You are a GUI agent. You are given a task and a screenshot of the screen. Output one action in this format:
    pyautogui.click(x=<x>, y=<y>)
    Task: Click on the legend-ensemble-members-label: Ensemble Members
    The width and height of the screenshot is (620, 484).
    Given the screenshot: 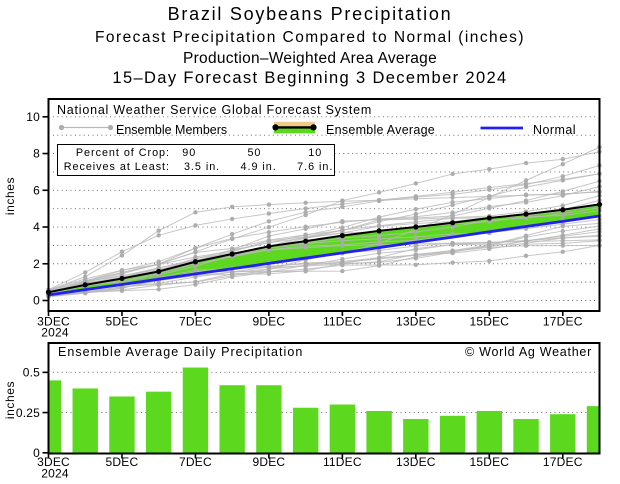 What is the action you would take?
    pyautogui.click(x=172, y=129)
    